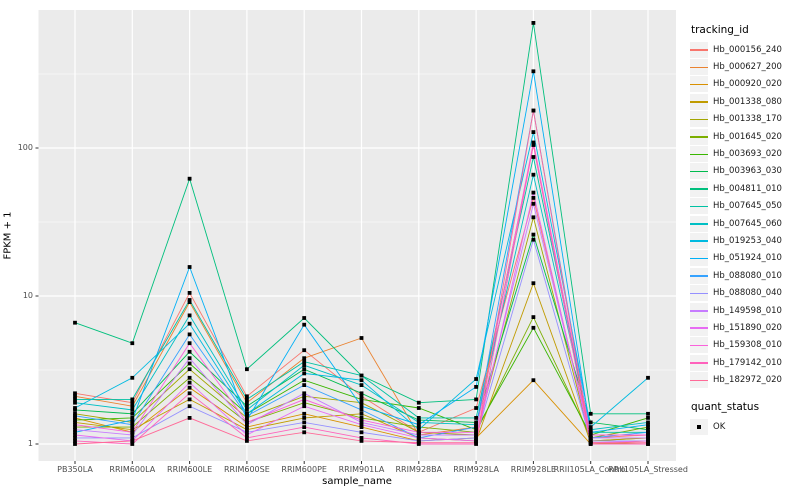 This screenshot has width=800, height=500. Describe the element at coordinates (747, 362) in the screenshot. I see `legend-label: Hb_179142_010` at that location.